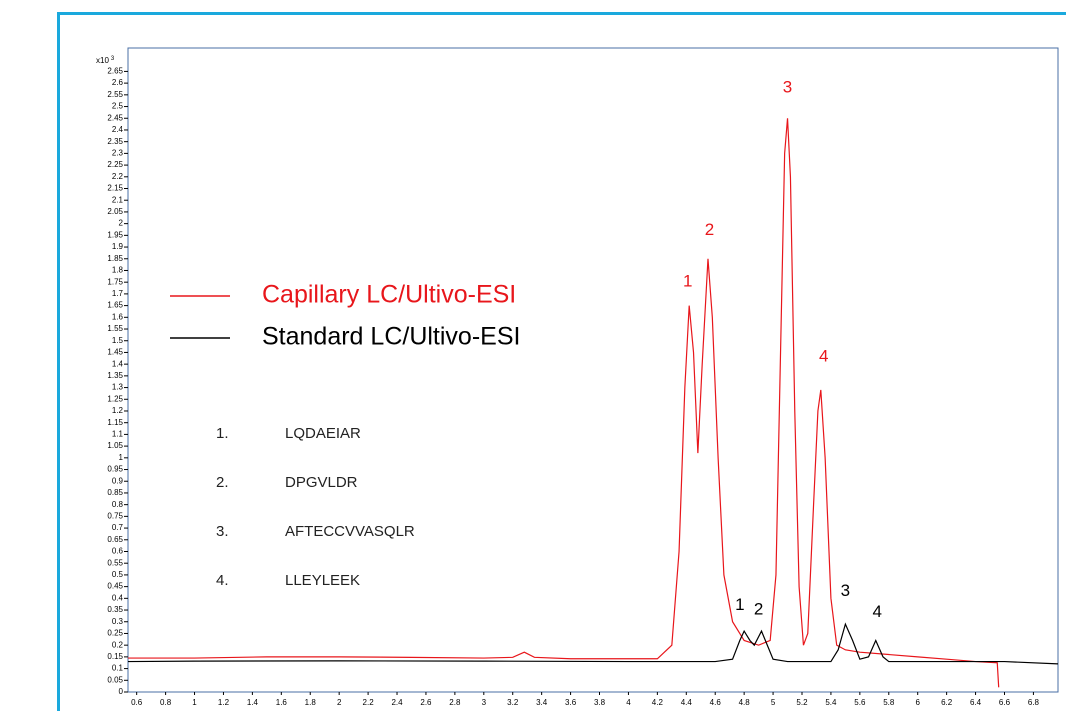 Image resolution: width=1066 pixels, height=711 pixels. Describe the element at coordinates (571, 702) in the screenshot. I see `x-tick-label: 3.6` at that location.